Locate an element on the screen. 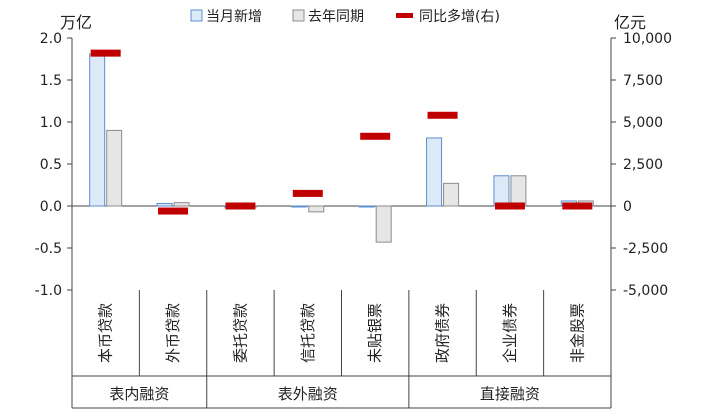 The height and width of the screenshot is (412, 708). right-tick-label: 2,500 is located at coordinates (643, 165).